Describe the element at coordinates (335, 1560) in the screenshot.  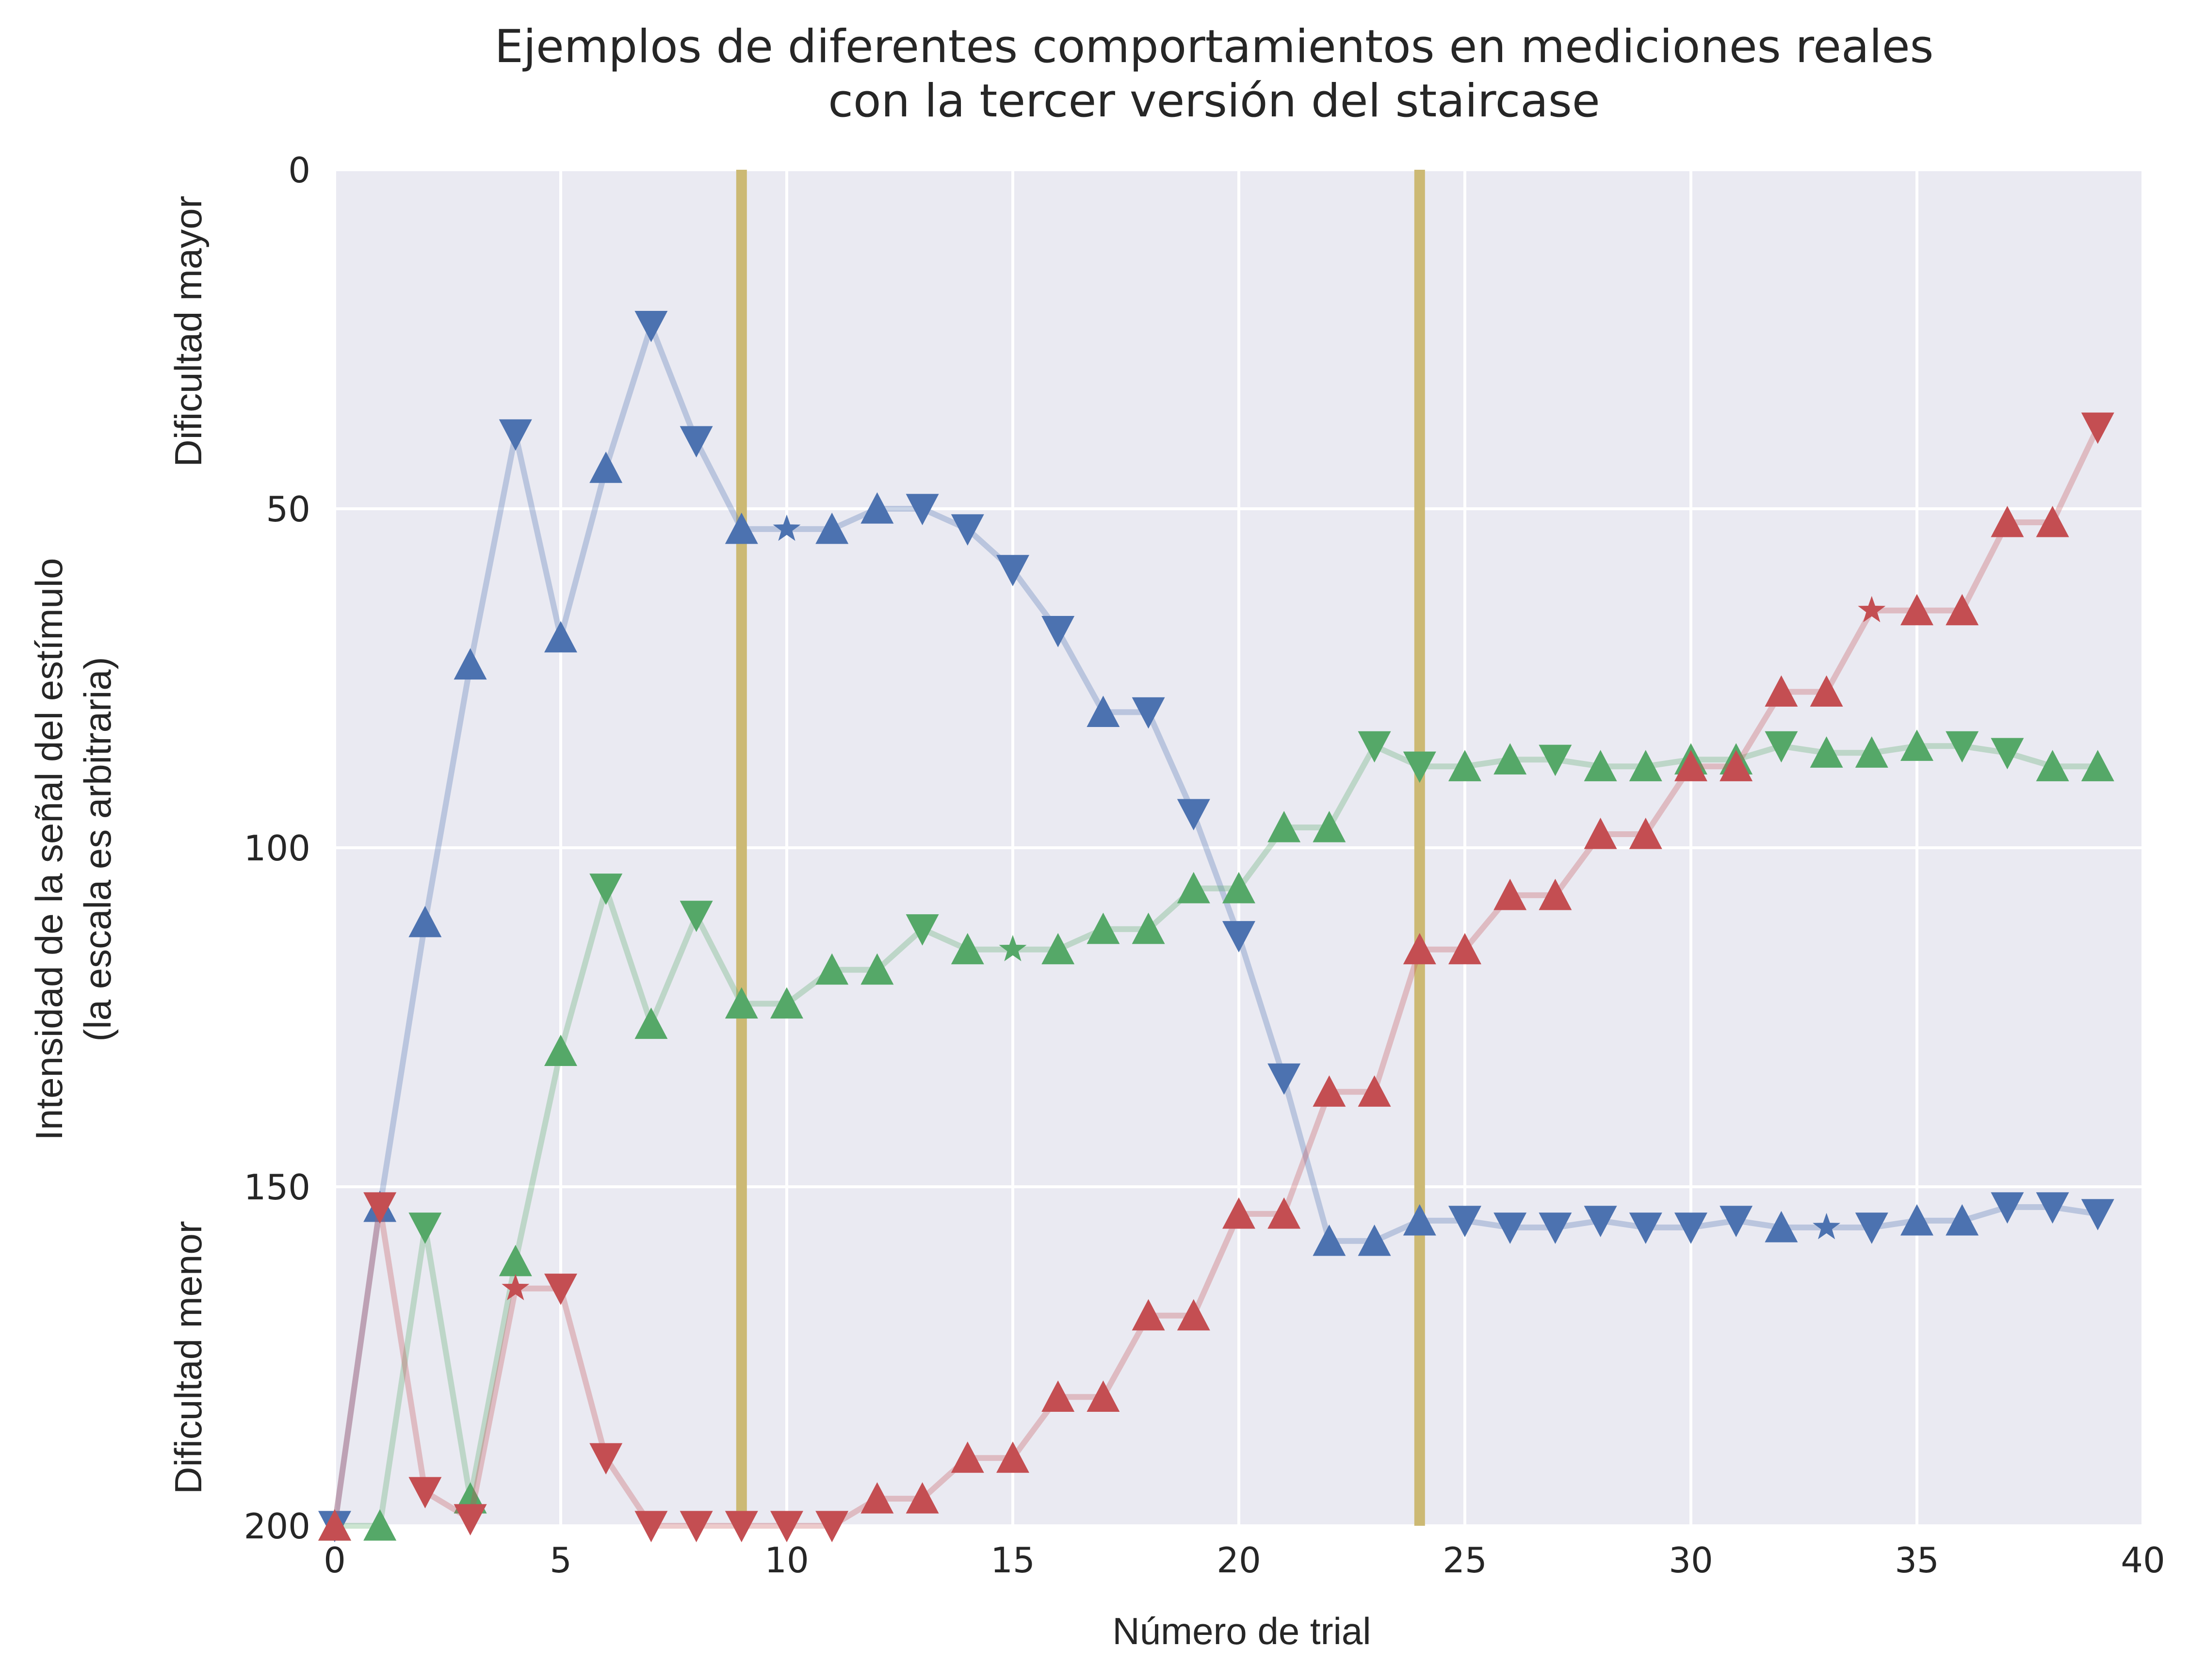
I see `x-tick-label: 0` at that location.